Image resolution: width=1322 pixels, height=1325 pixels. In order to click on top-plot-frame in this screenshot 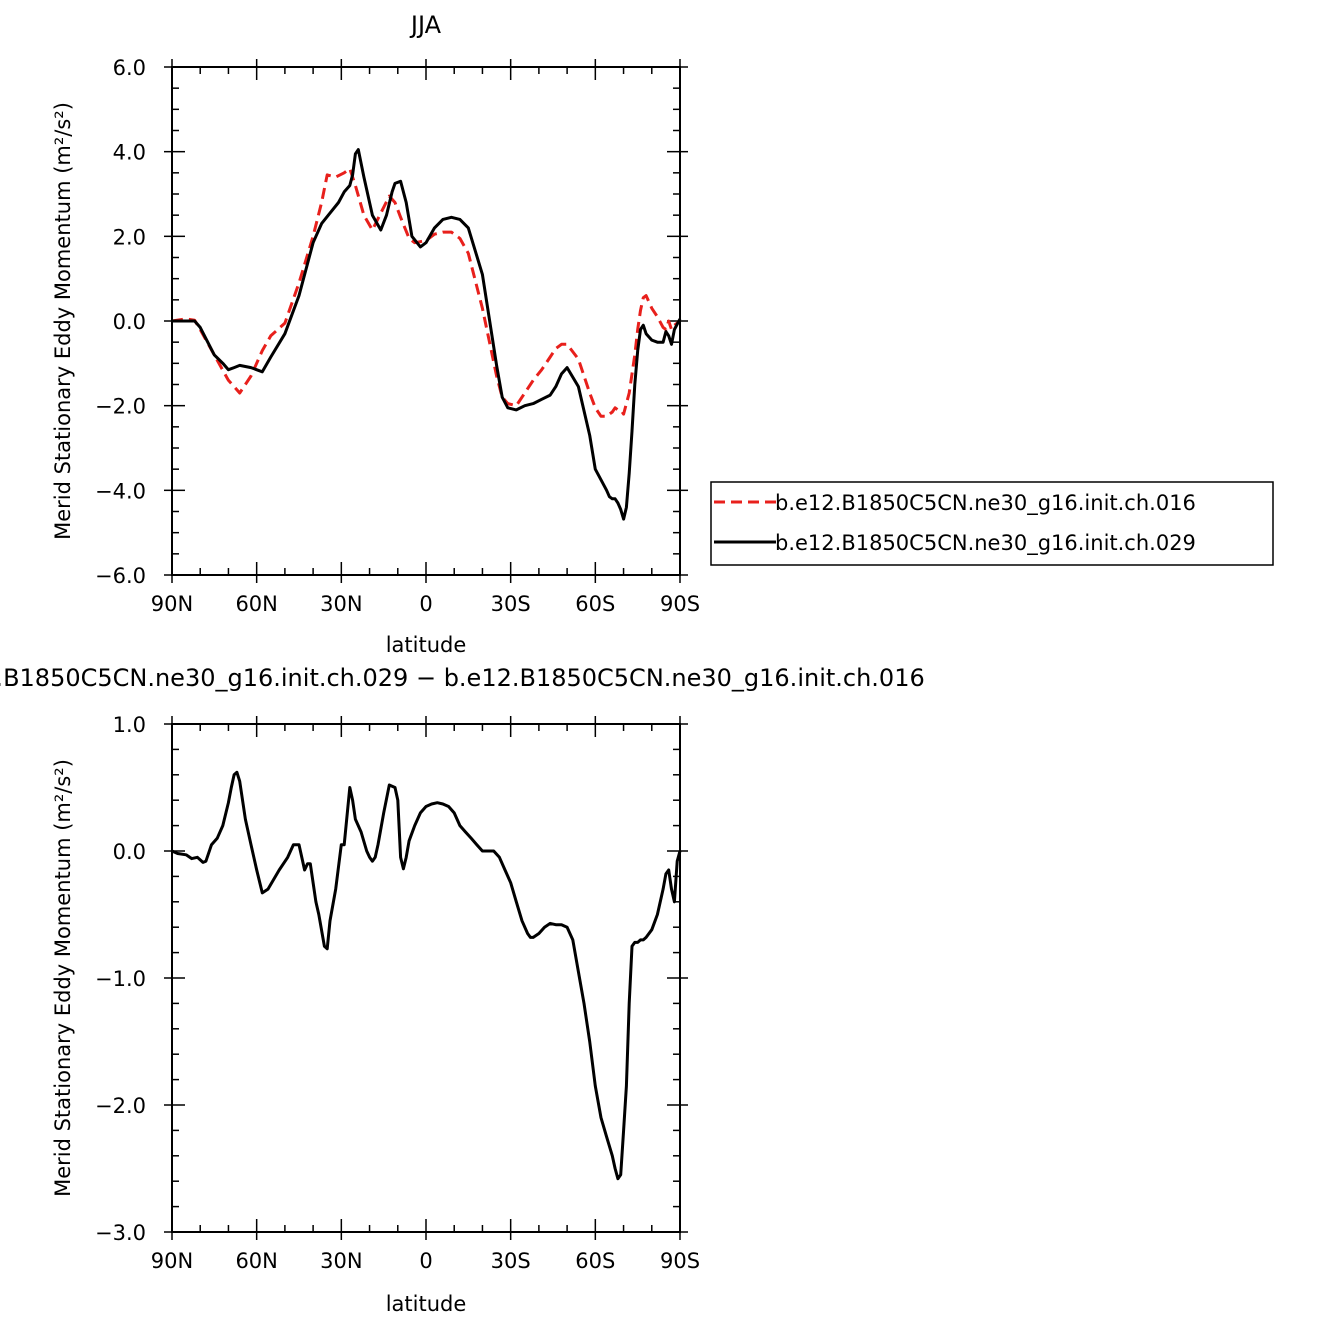, I will do `click(426, 321)`.